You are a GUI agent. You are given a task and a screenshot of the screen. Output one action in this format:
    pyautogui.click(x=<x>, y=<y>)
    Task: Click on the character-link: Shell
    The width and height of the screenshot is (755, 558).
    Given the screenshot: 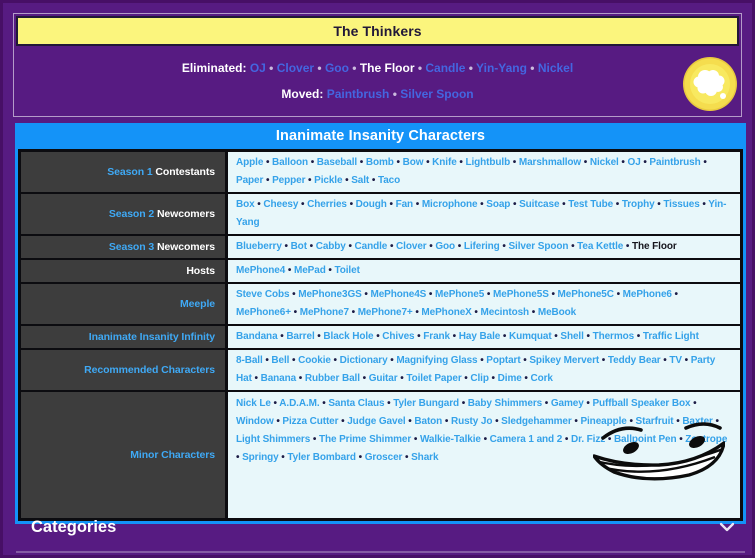 What is the action you would take?
    pyautogui.click(x=572, y=336)
    